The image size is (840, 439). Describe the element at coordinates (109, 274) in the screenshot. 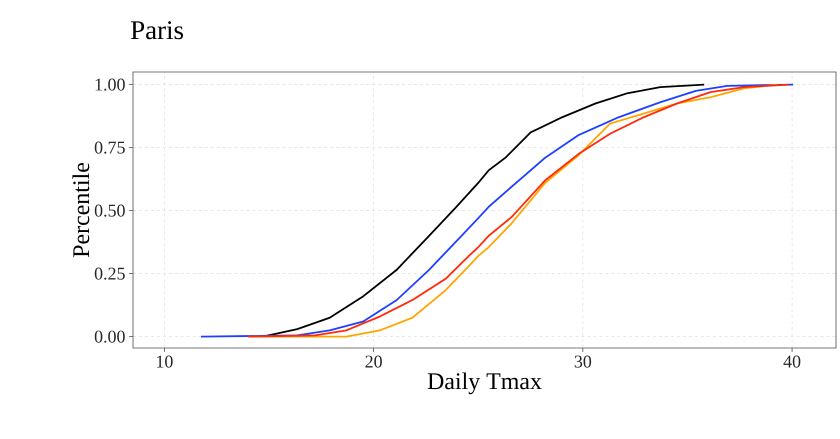

I see `y-tick-label: 0.25` at that location.